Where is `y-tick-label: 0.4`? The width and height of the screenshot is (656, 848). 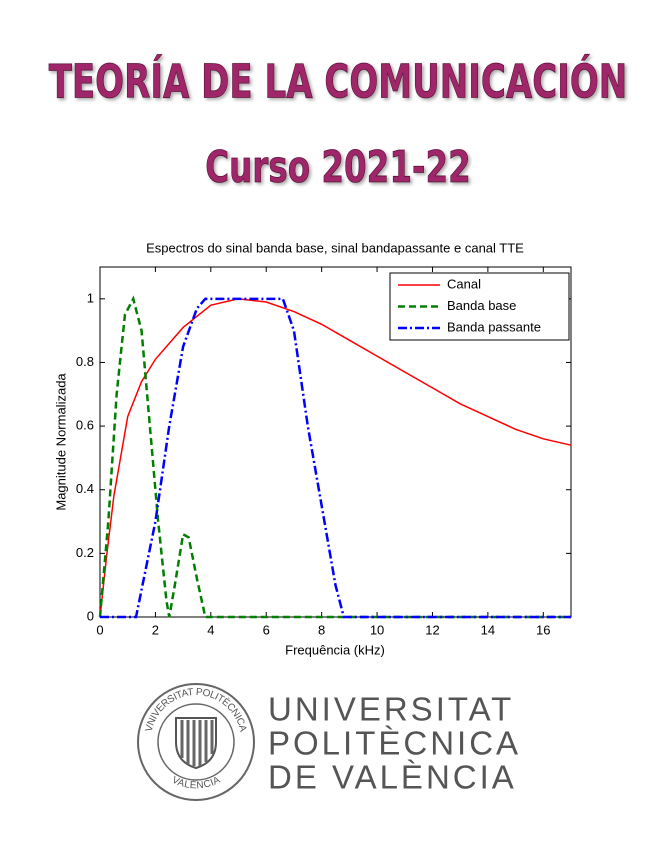 y-tick-label: 0.4 is located at coordinates (85, 488).